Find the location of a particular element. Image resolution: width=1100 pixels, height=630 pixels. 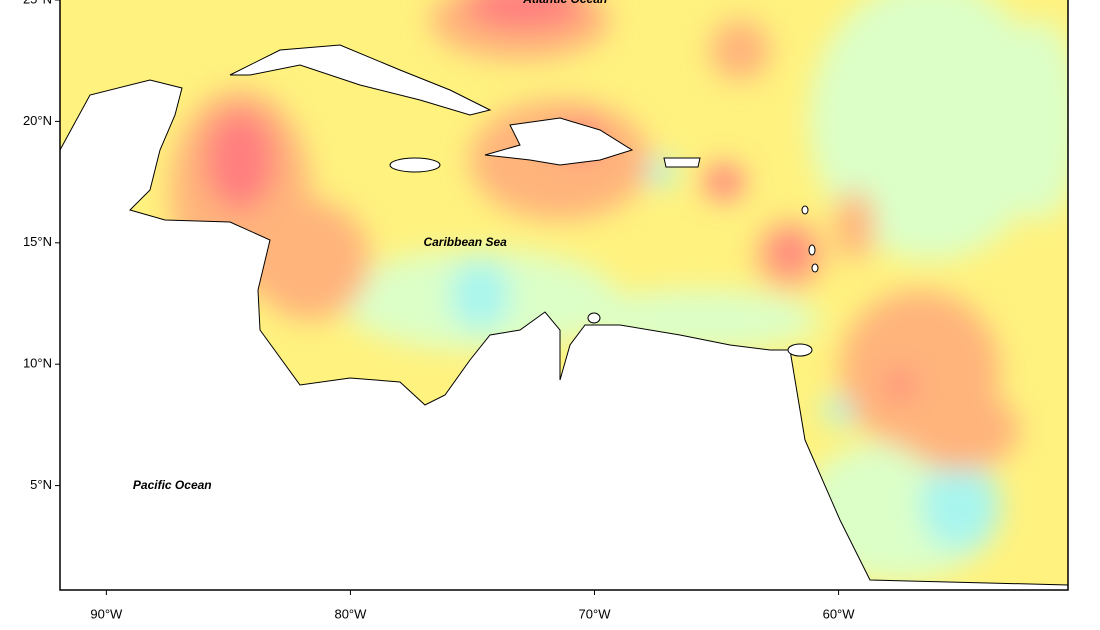

place-label: Caribbean Sea is located at coordinates (465, 242).